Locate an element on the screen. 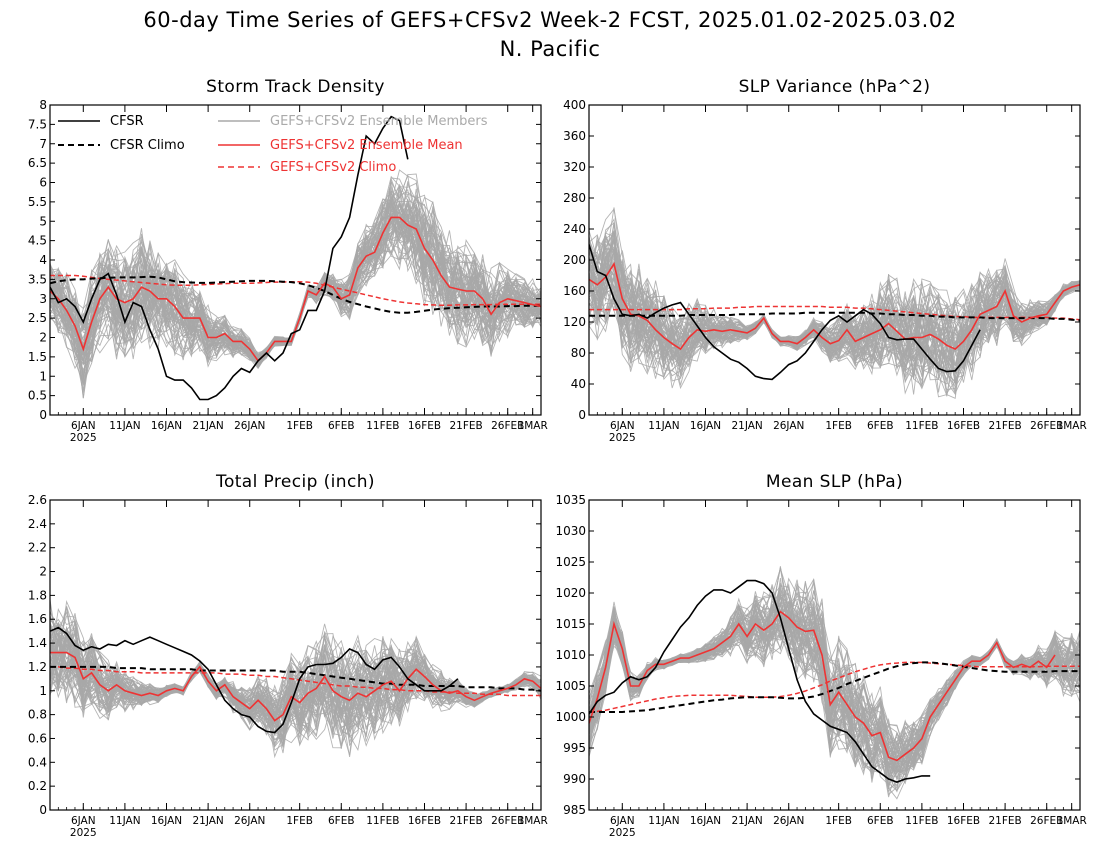 The image size is (1100, 850). x-tick-label: 26FEB is located at coordinates (507, 426).